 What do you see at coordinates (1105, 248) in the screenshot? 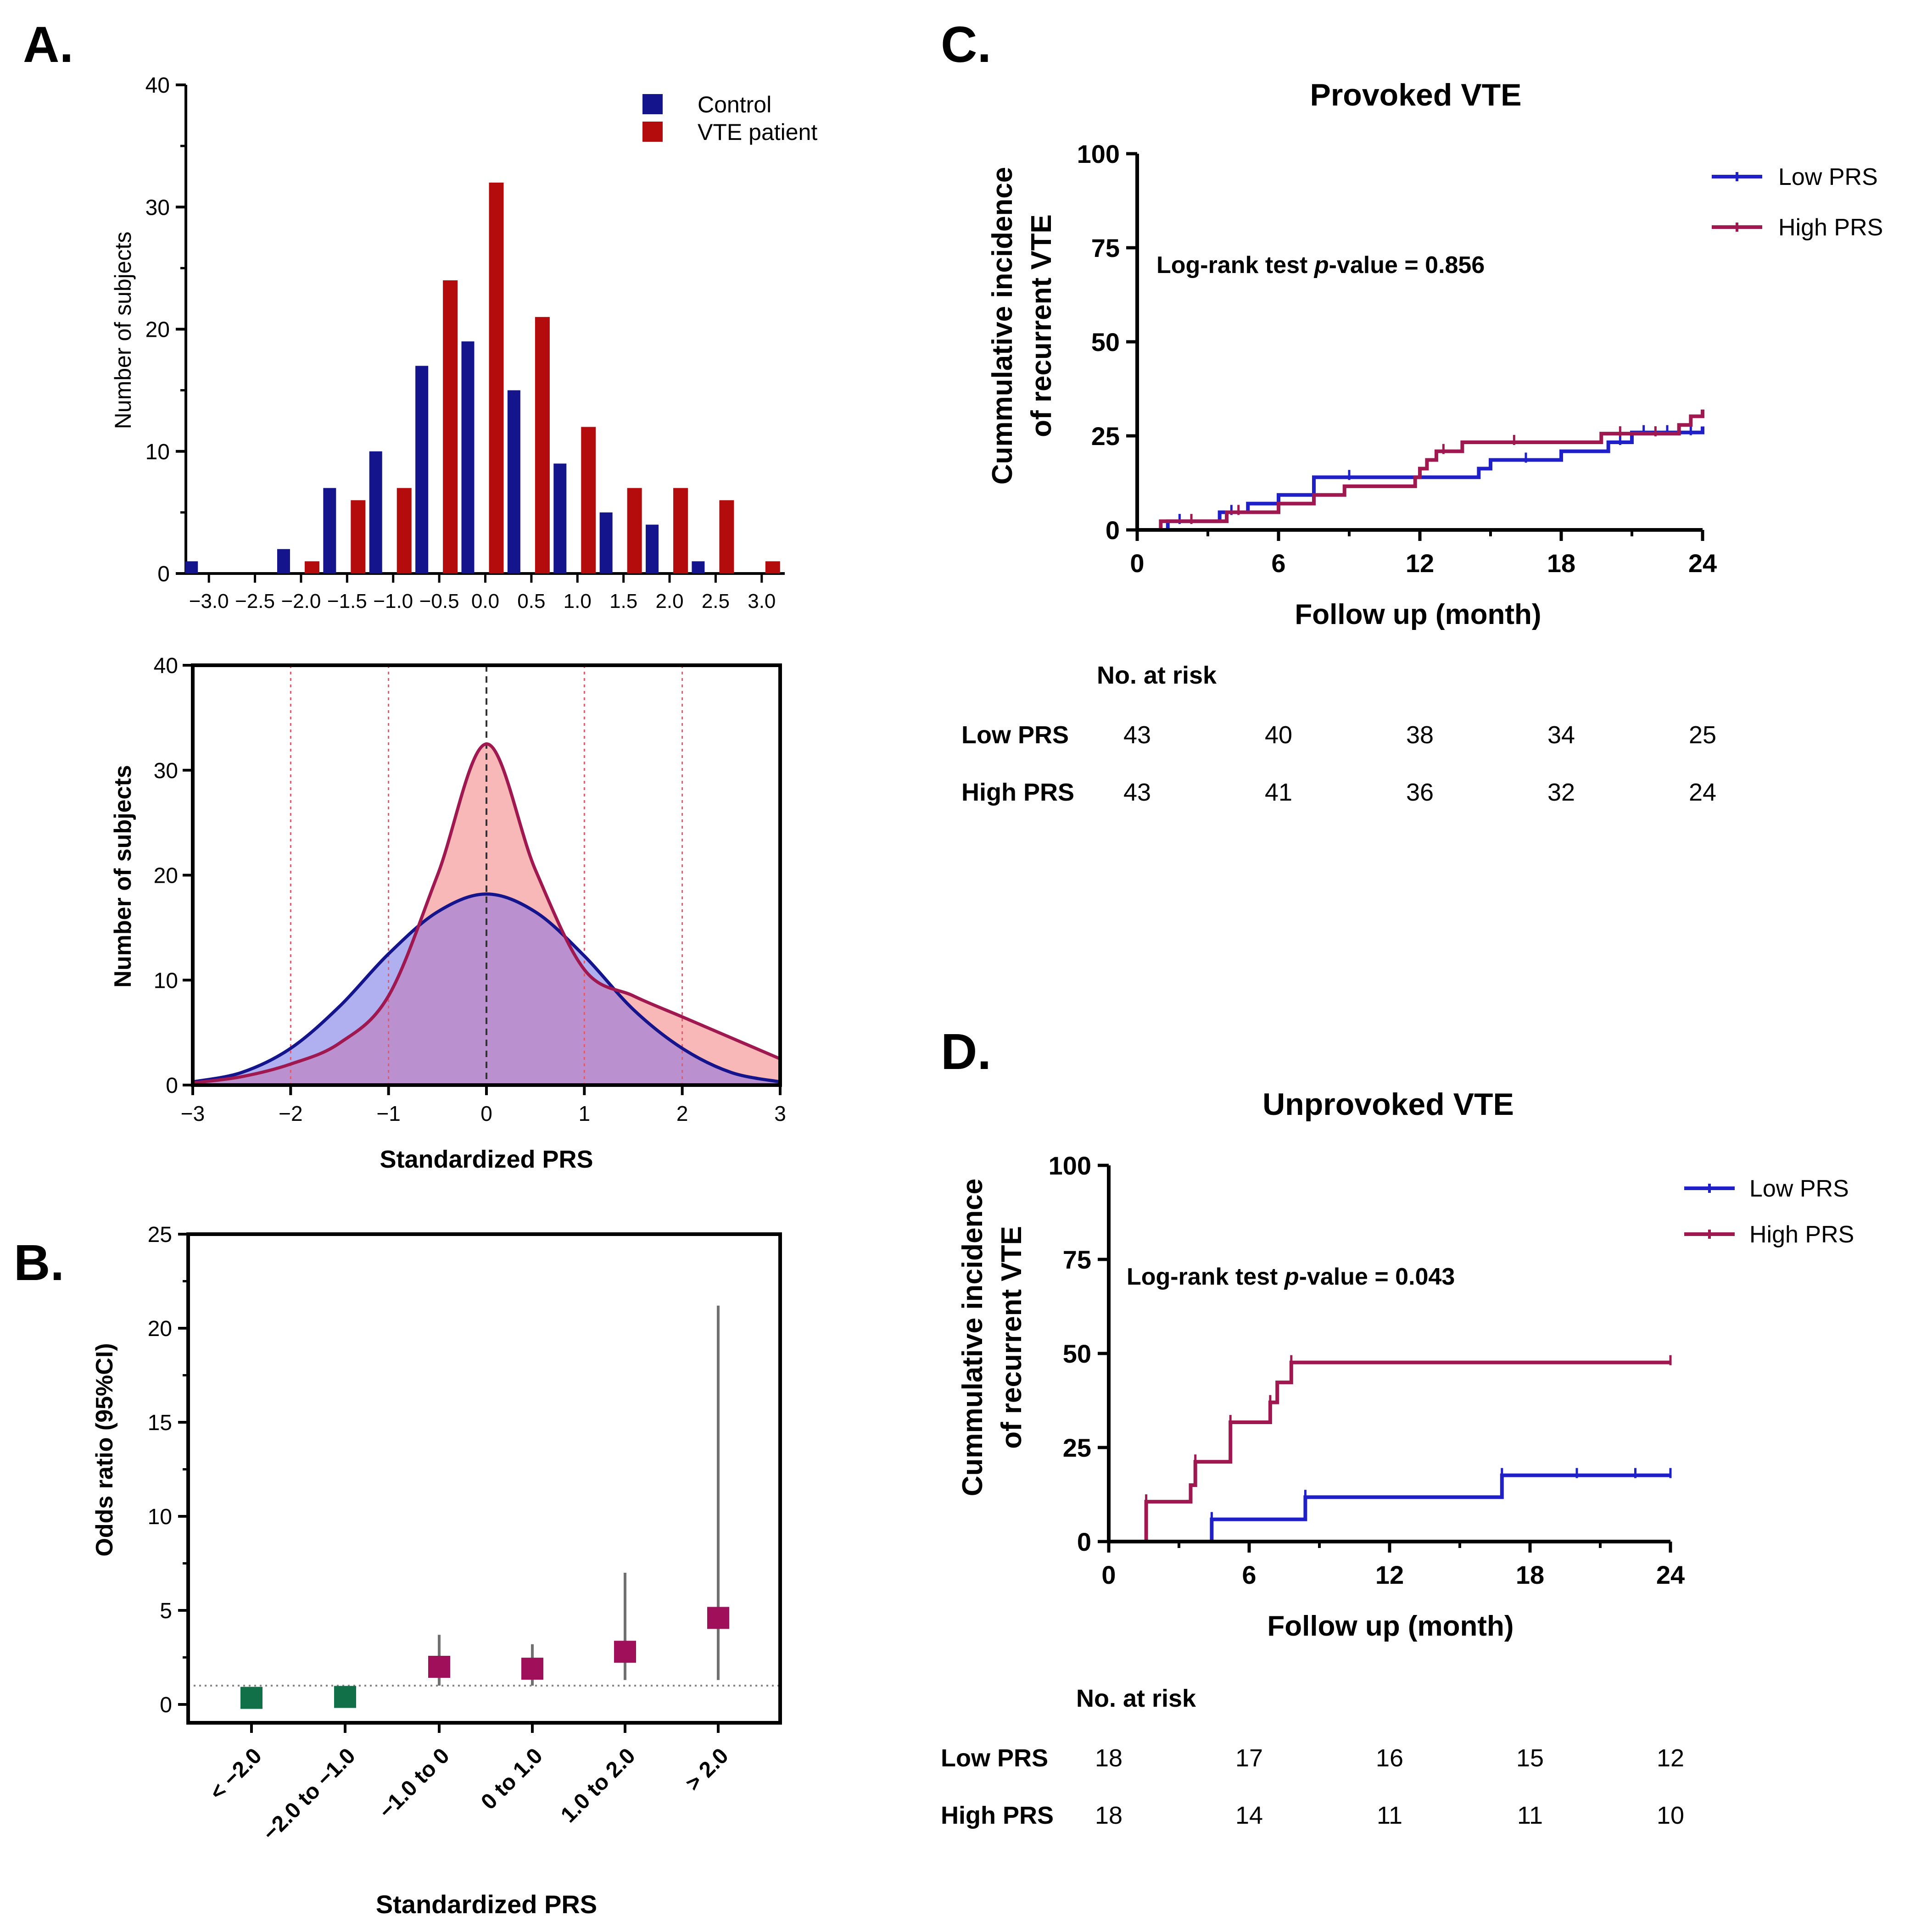
I see `km-provoked-y-tick-label: 75` at bounding box center [1105, 248].